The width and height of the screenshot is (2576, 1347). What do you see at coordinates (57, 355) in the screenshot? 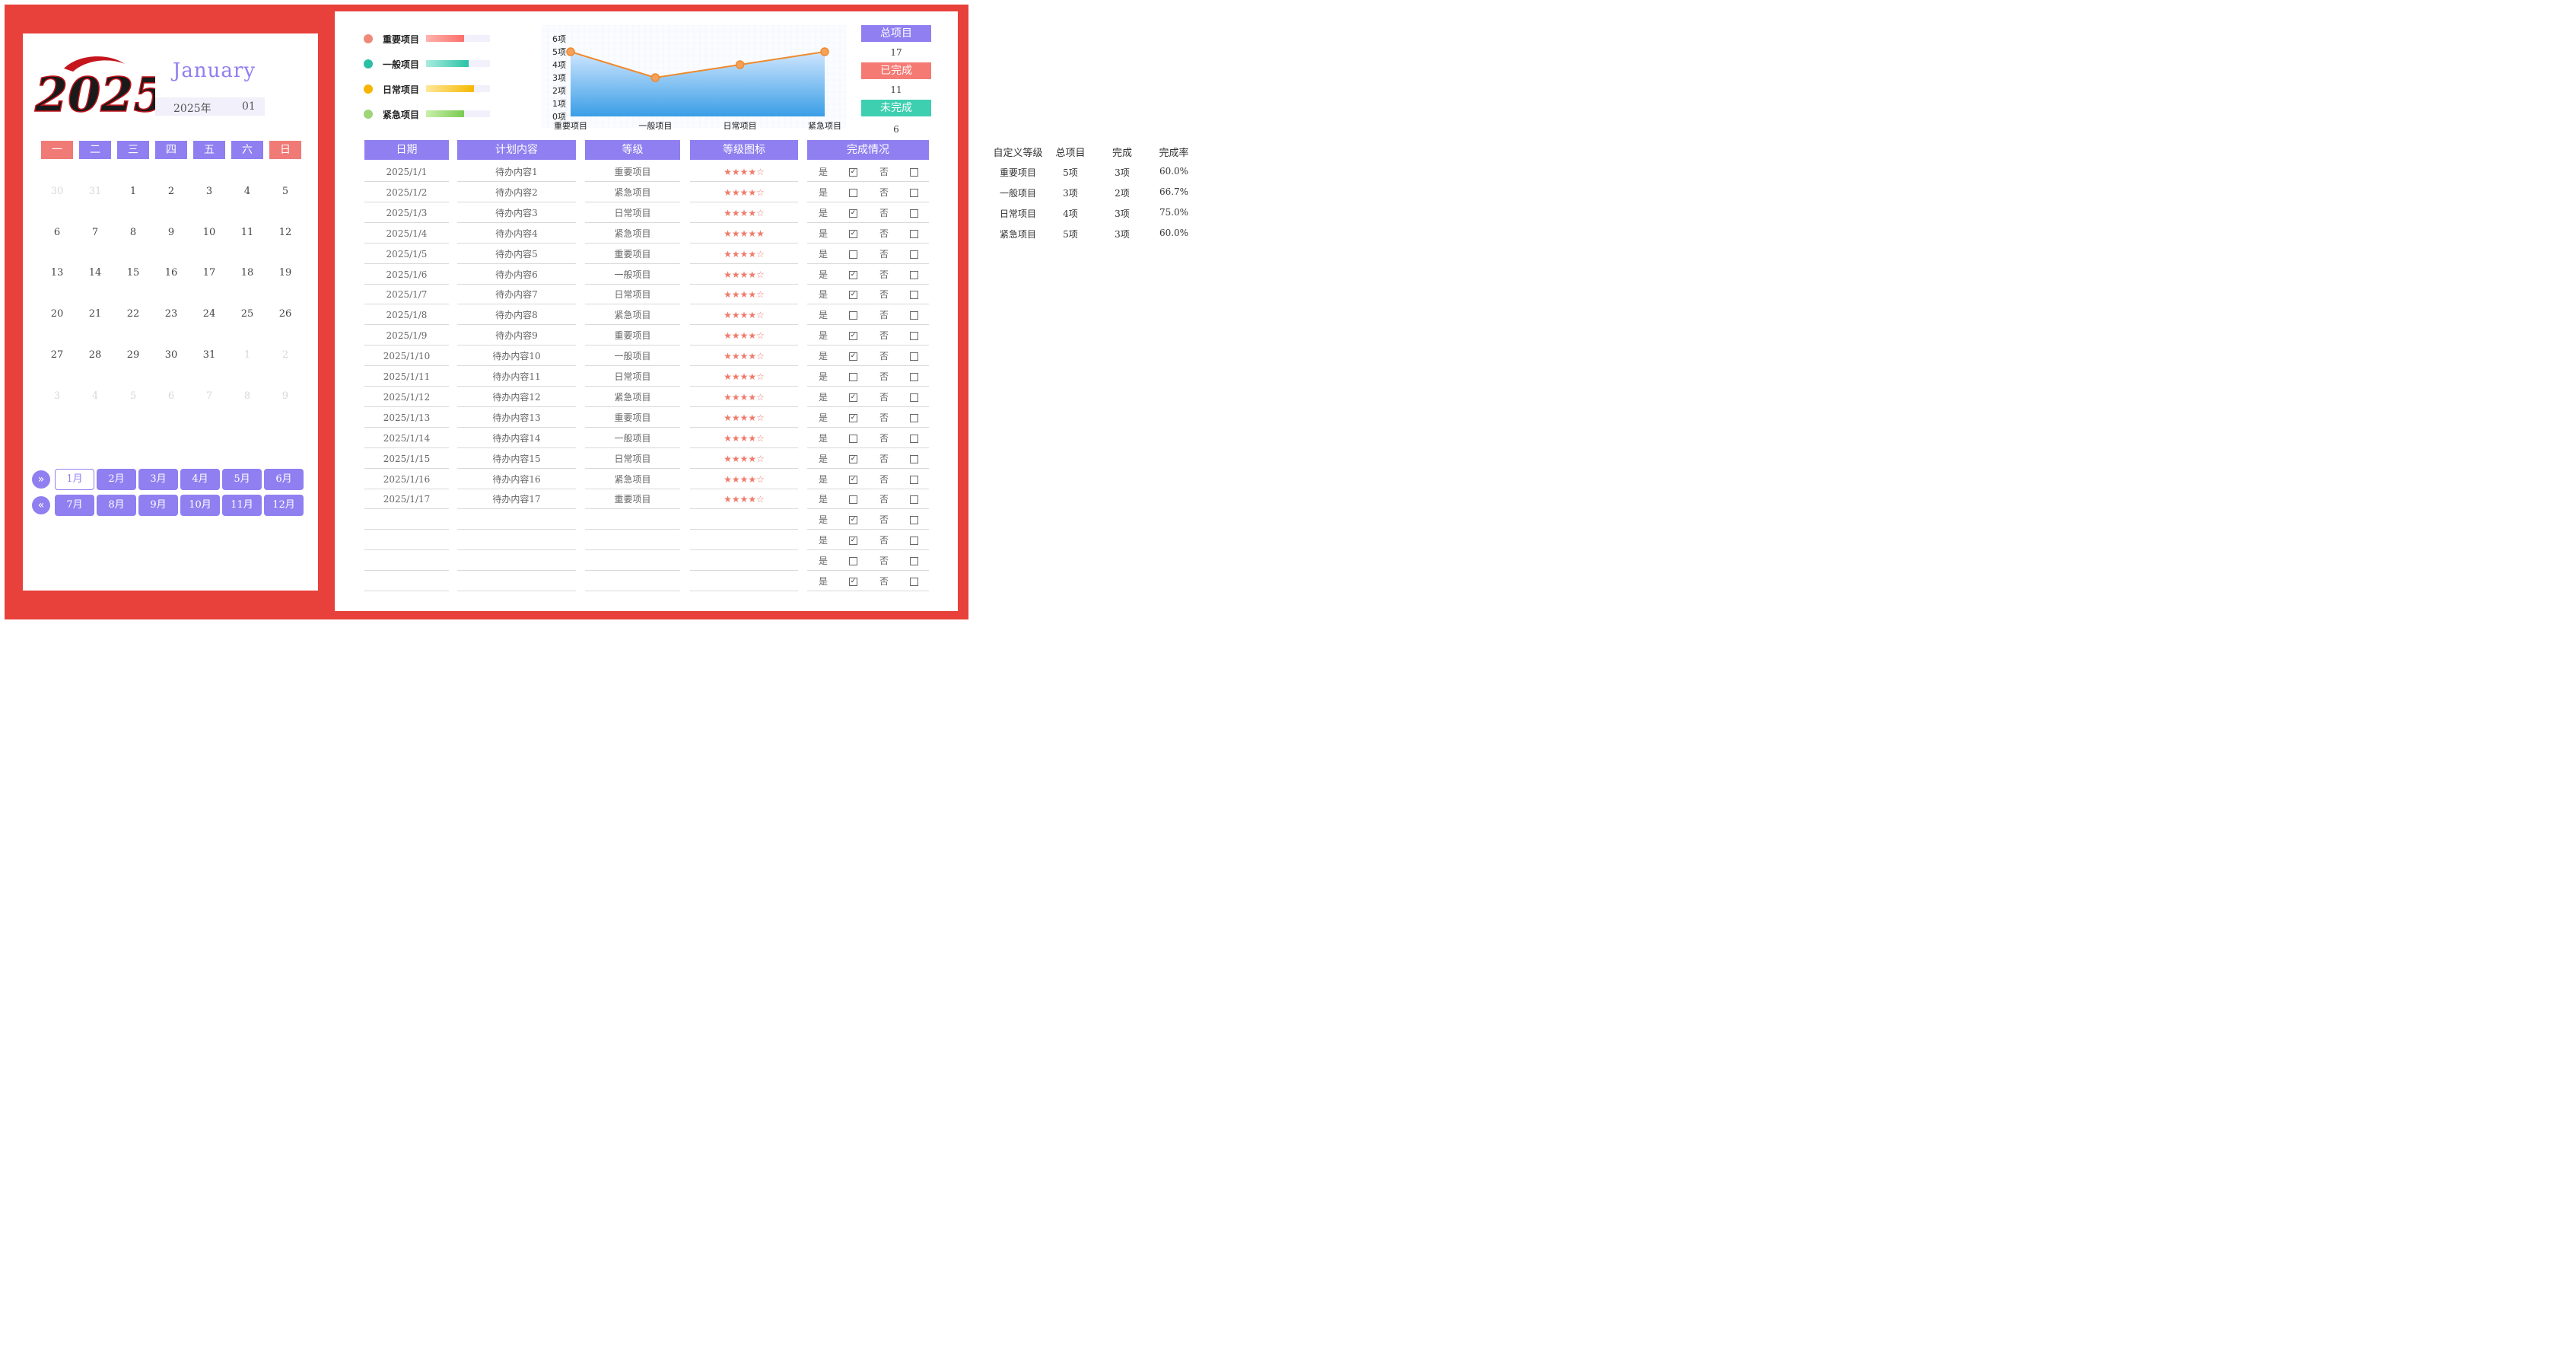
I see `calendar-day: 27` at bounding box center [57, 355].